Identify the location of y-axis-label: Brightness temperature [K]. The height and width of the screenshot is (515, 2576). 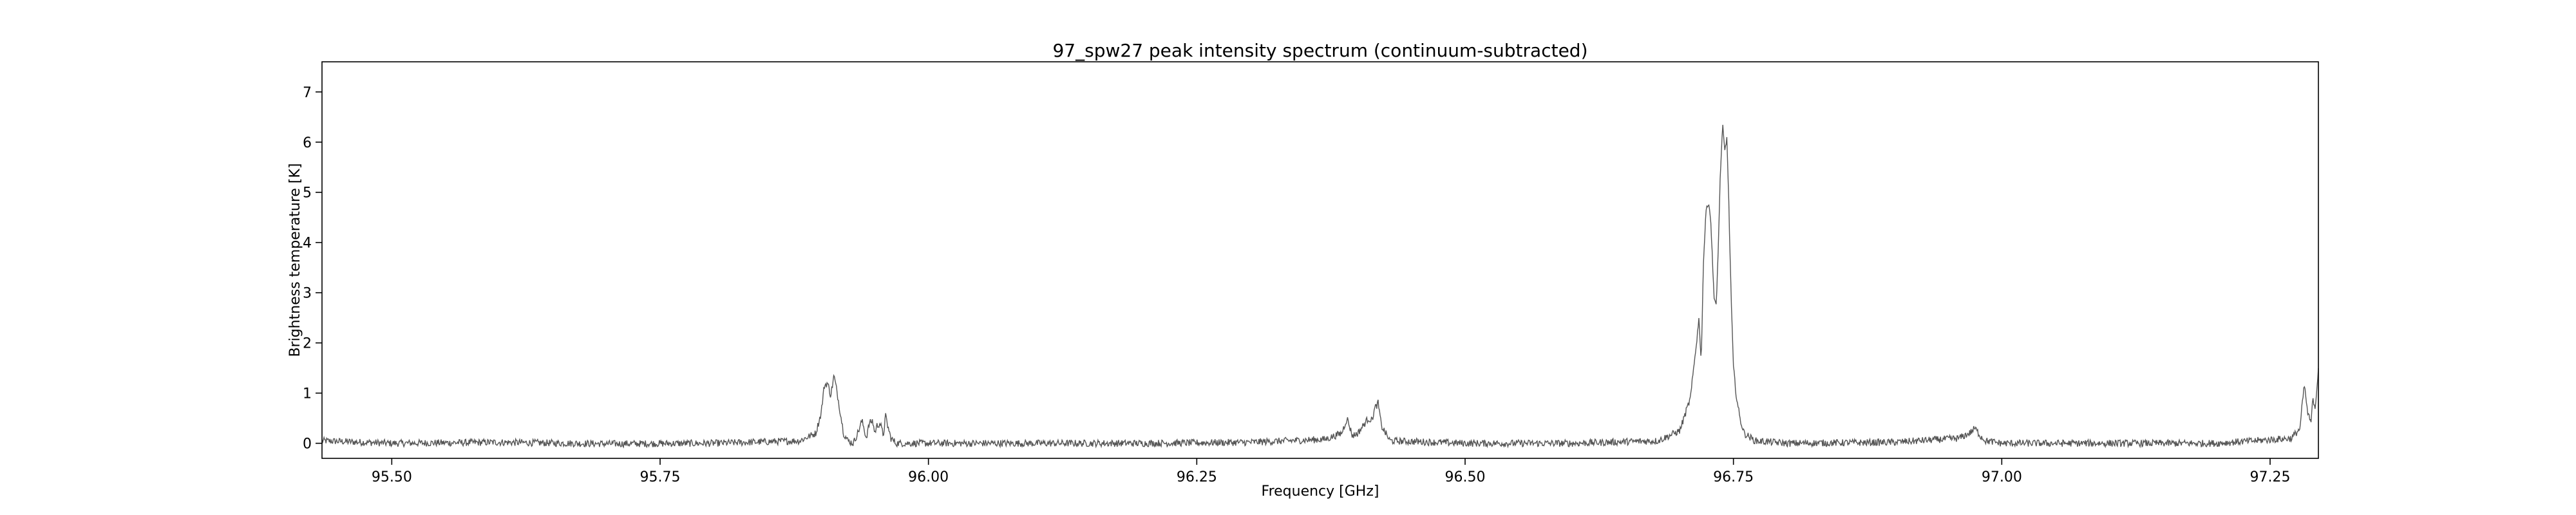
(295, 260).